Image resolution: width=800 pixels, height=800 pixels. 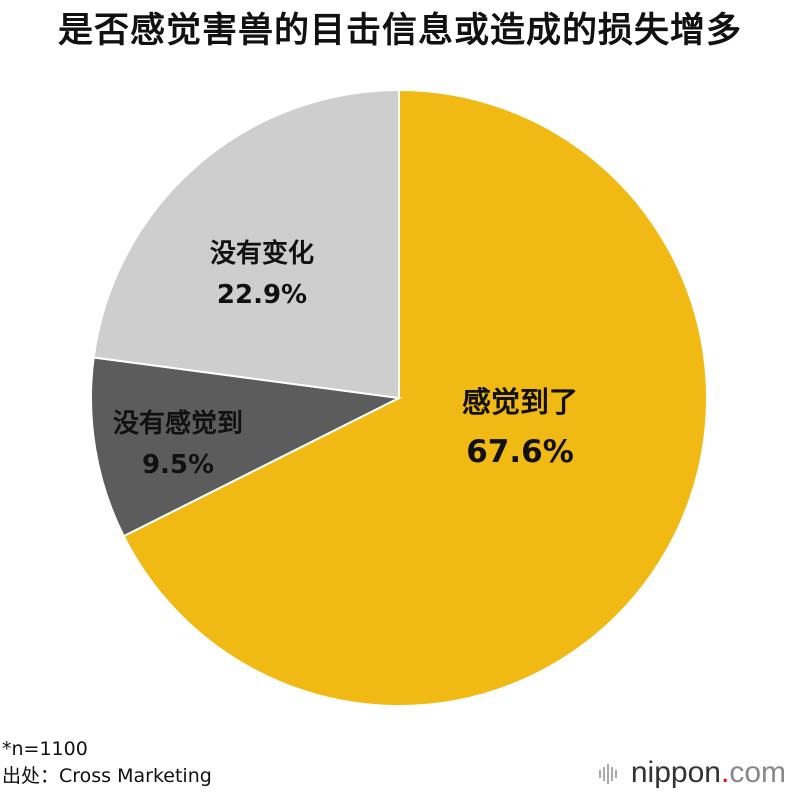 I want to click on pie-slice, so click(x=246, y=447).